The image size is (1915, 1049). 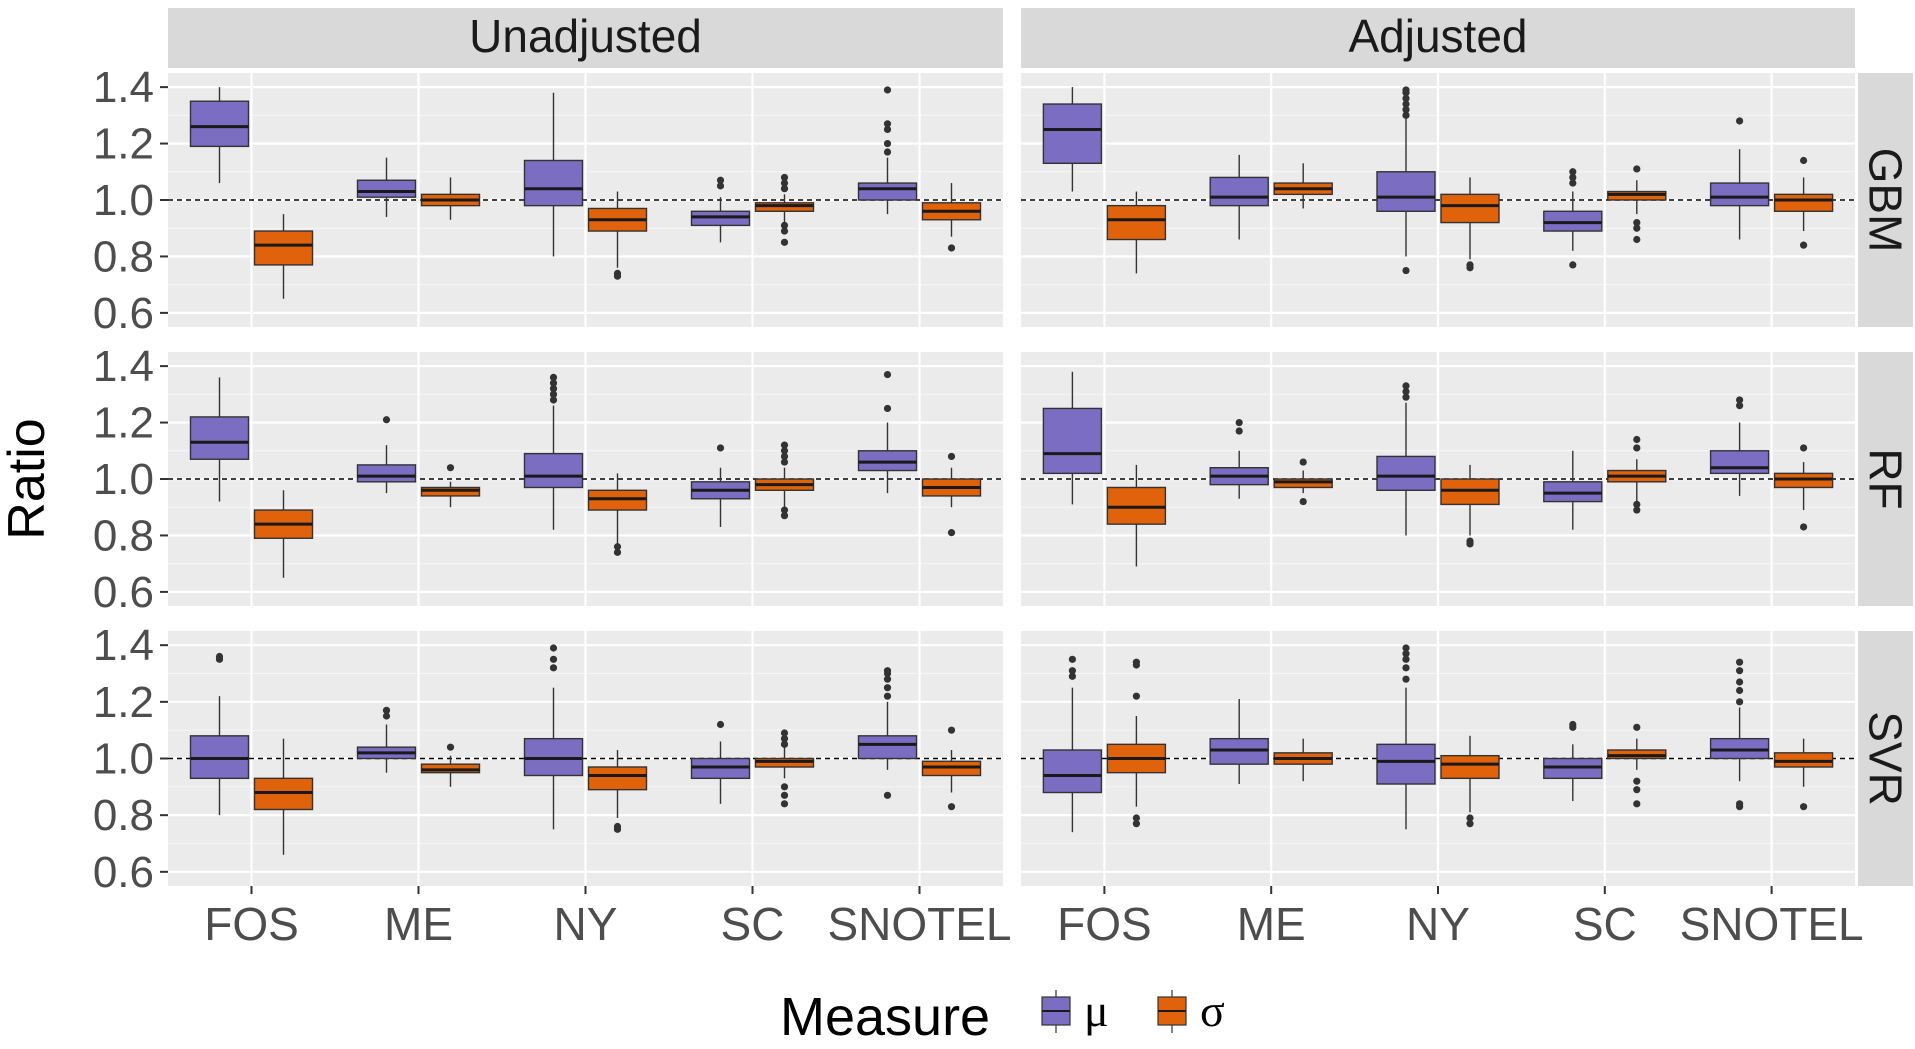 What do you see at coordinates (919, 924) in the screenshot?
I see `x-tick-label: SNOTEL` at bounding box center [919, 924].